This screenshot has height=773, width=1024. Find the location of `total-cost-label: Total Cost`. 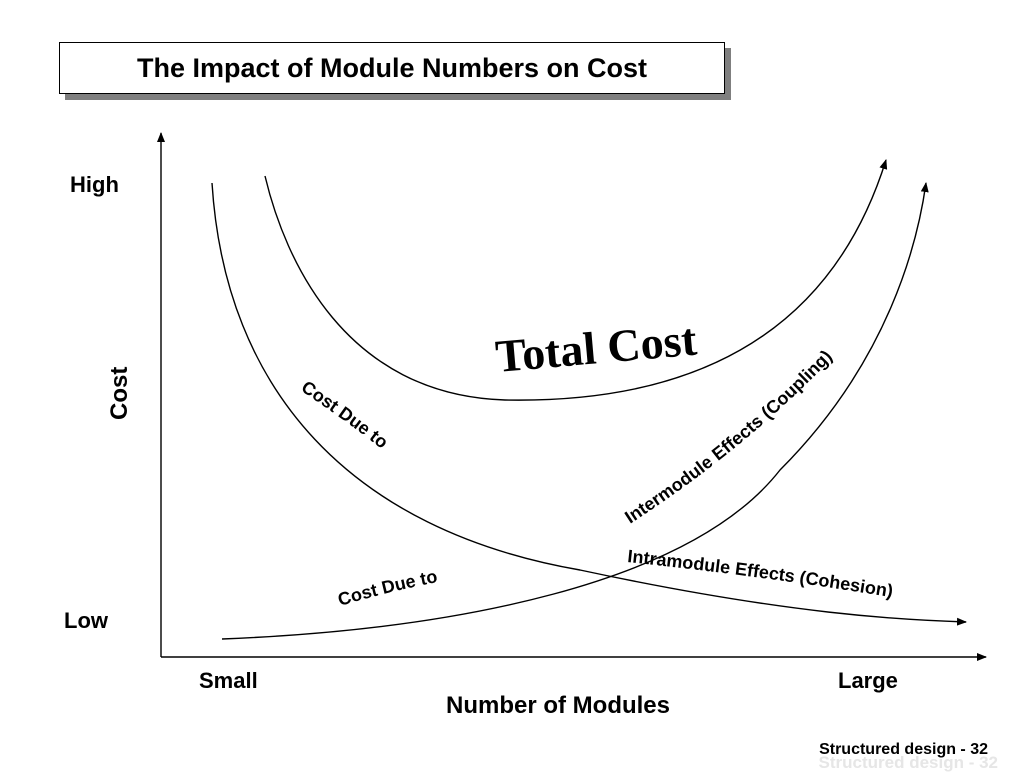

total-cost-label: Total Cost is located at coordinates (596, 348).